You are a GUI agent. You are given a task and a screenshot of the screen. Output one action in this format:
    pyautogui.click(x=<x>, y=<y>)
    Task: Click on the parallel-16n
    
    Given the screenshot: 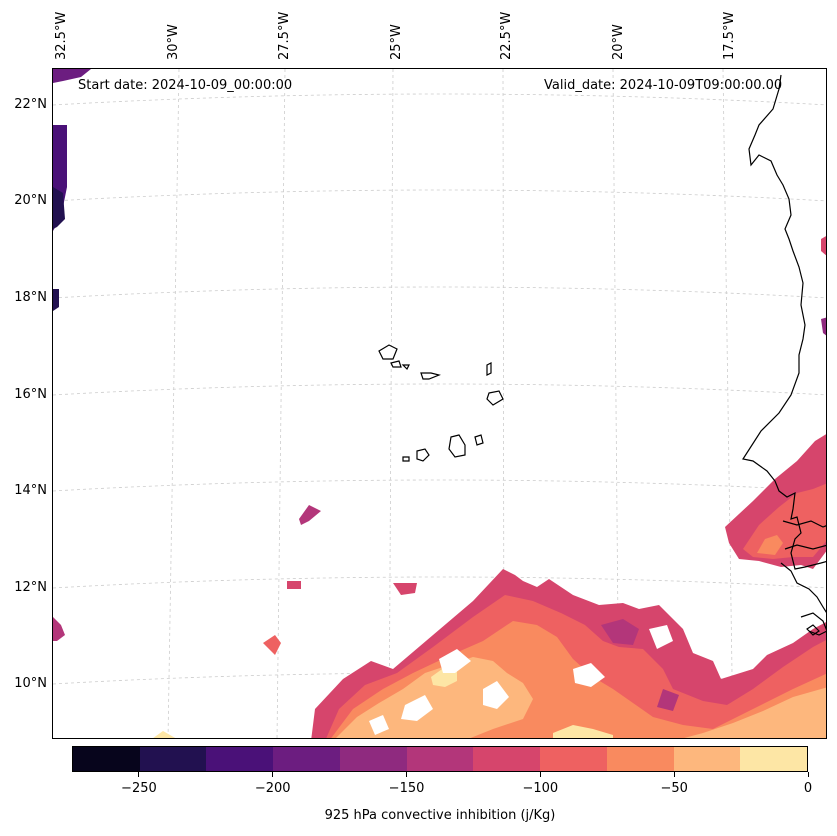 What is the action you would take?
    pyautogui.click(x=439, y=389)
    